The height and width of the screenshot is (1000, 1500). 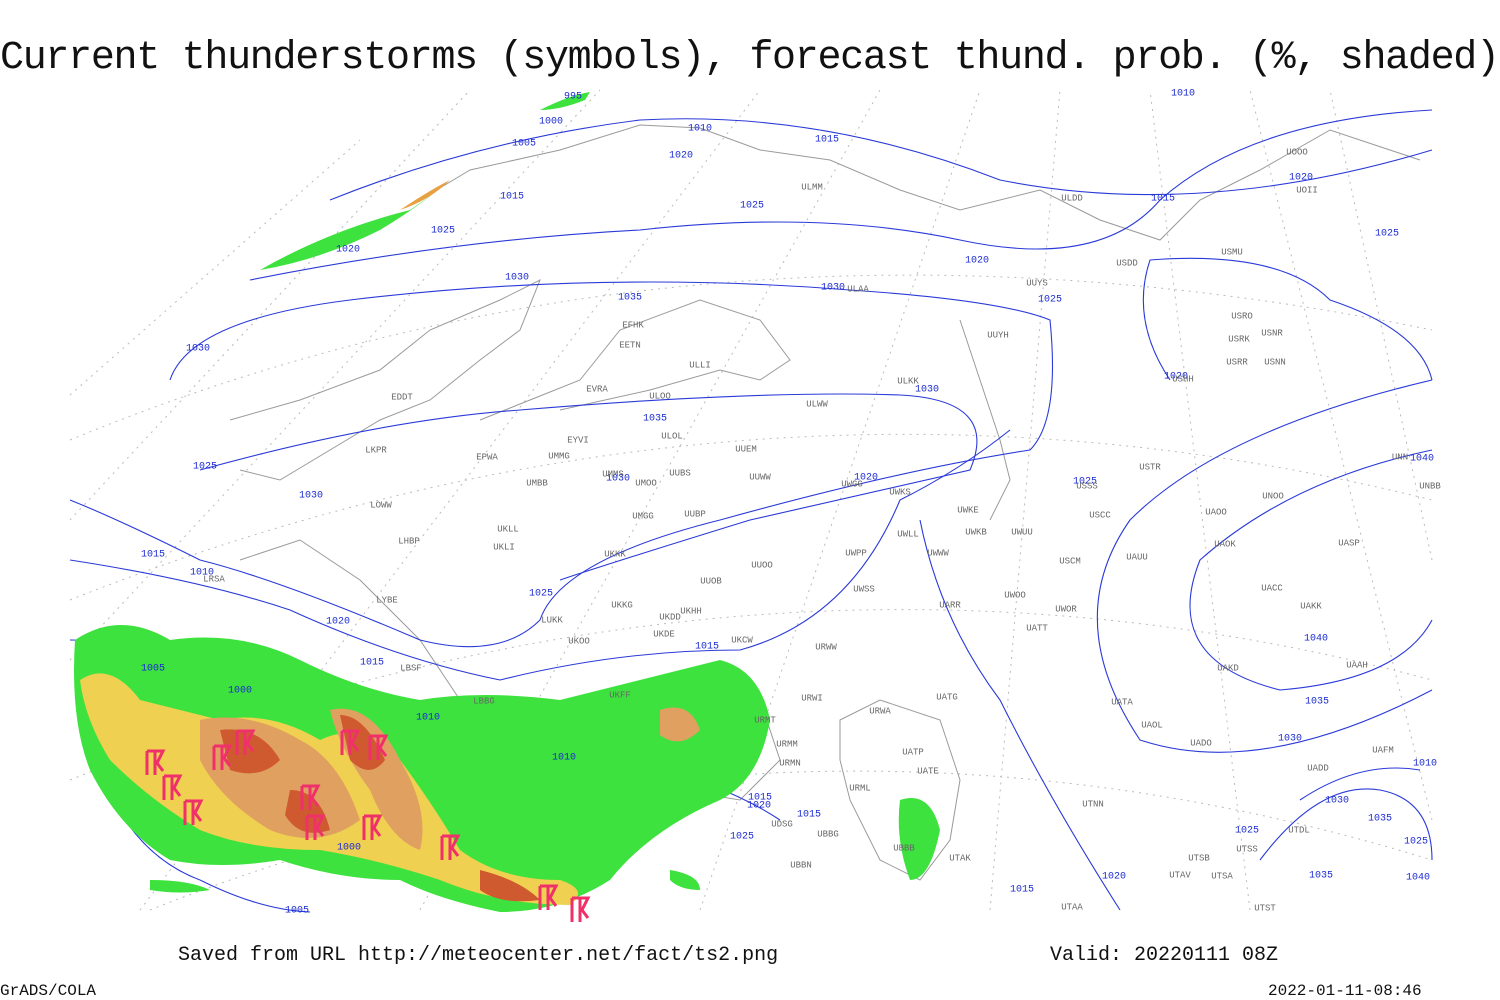 What do you see at coordinates (817, 404) in the screenshot?
I see `station-label: ULWW` at bounding box center [817, 404].